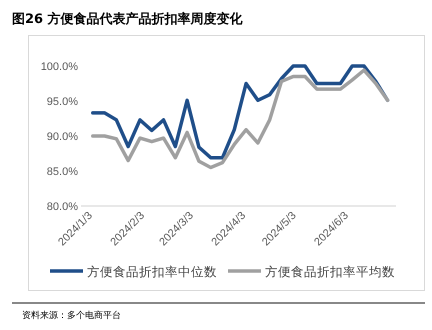  Describe the element at coordinates (62, 207) in the screenshot. I see `y-tick-label: 80.0%` at that location.